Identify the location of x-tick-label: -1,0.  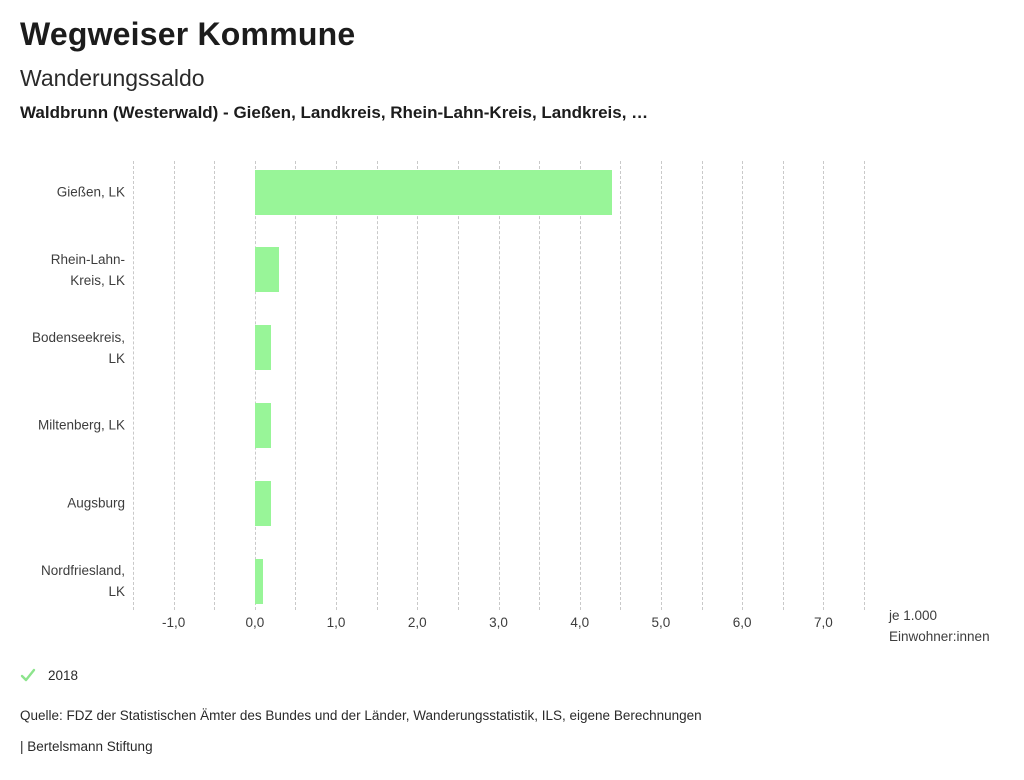
(173, 622).